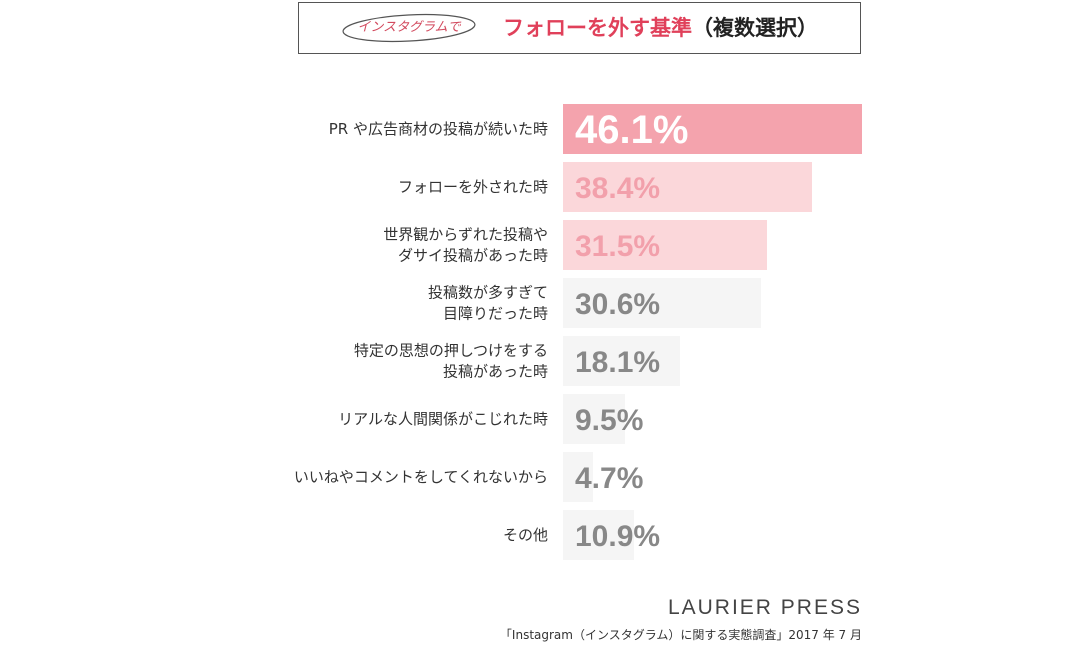 The width and height of the screenshot is (1080, 660). I want to click on chart-title-box: インスタグラムで フォローを外す基準（複数選択）, so click(579, 28).